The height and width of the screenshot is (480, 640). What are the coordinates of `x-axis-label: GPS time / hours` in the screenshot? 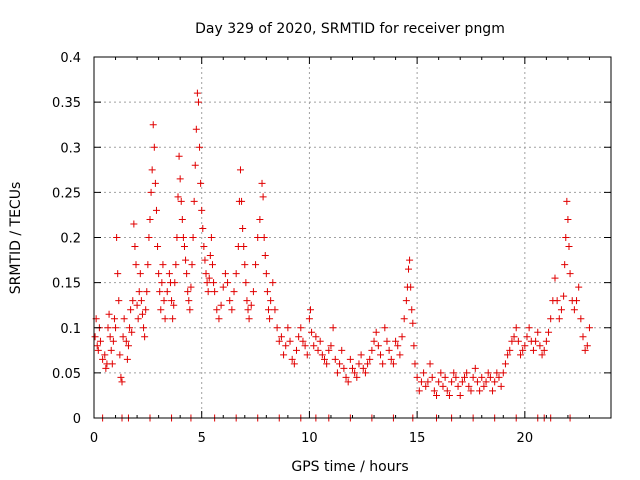 It's located at (349, 467).